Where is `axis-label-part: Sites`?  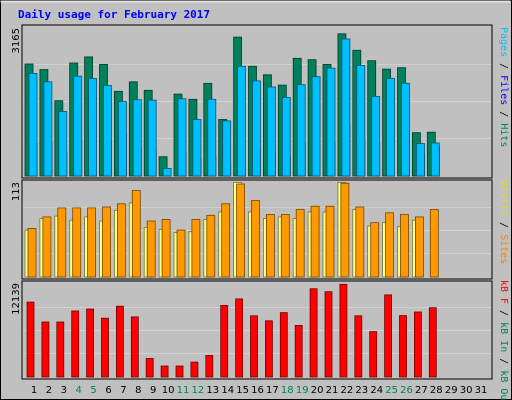 axis-label-part: Sites is located at coordinates (503, 249).